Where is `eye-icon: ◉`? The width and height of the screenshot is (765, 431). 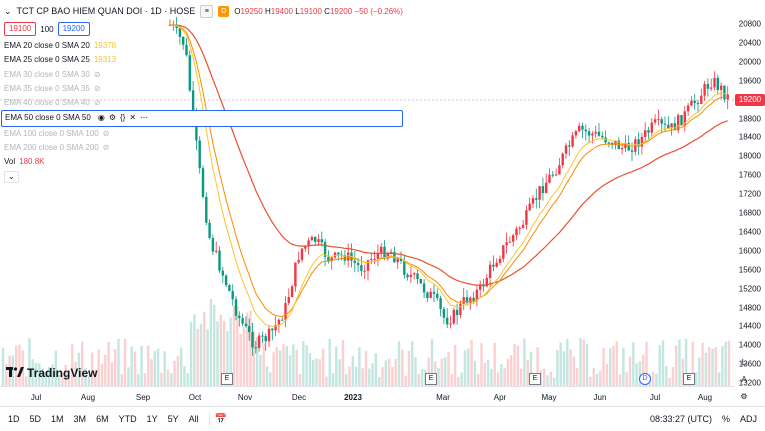 eye-icon: ◉ is located at coordinates (101, 118).